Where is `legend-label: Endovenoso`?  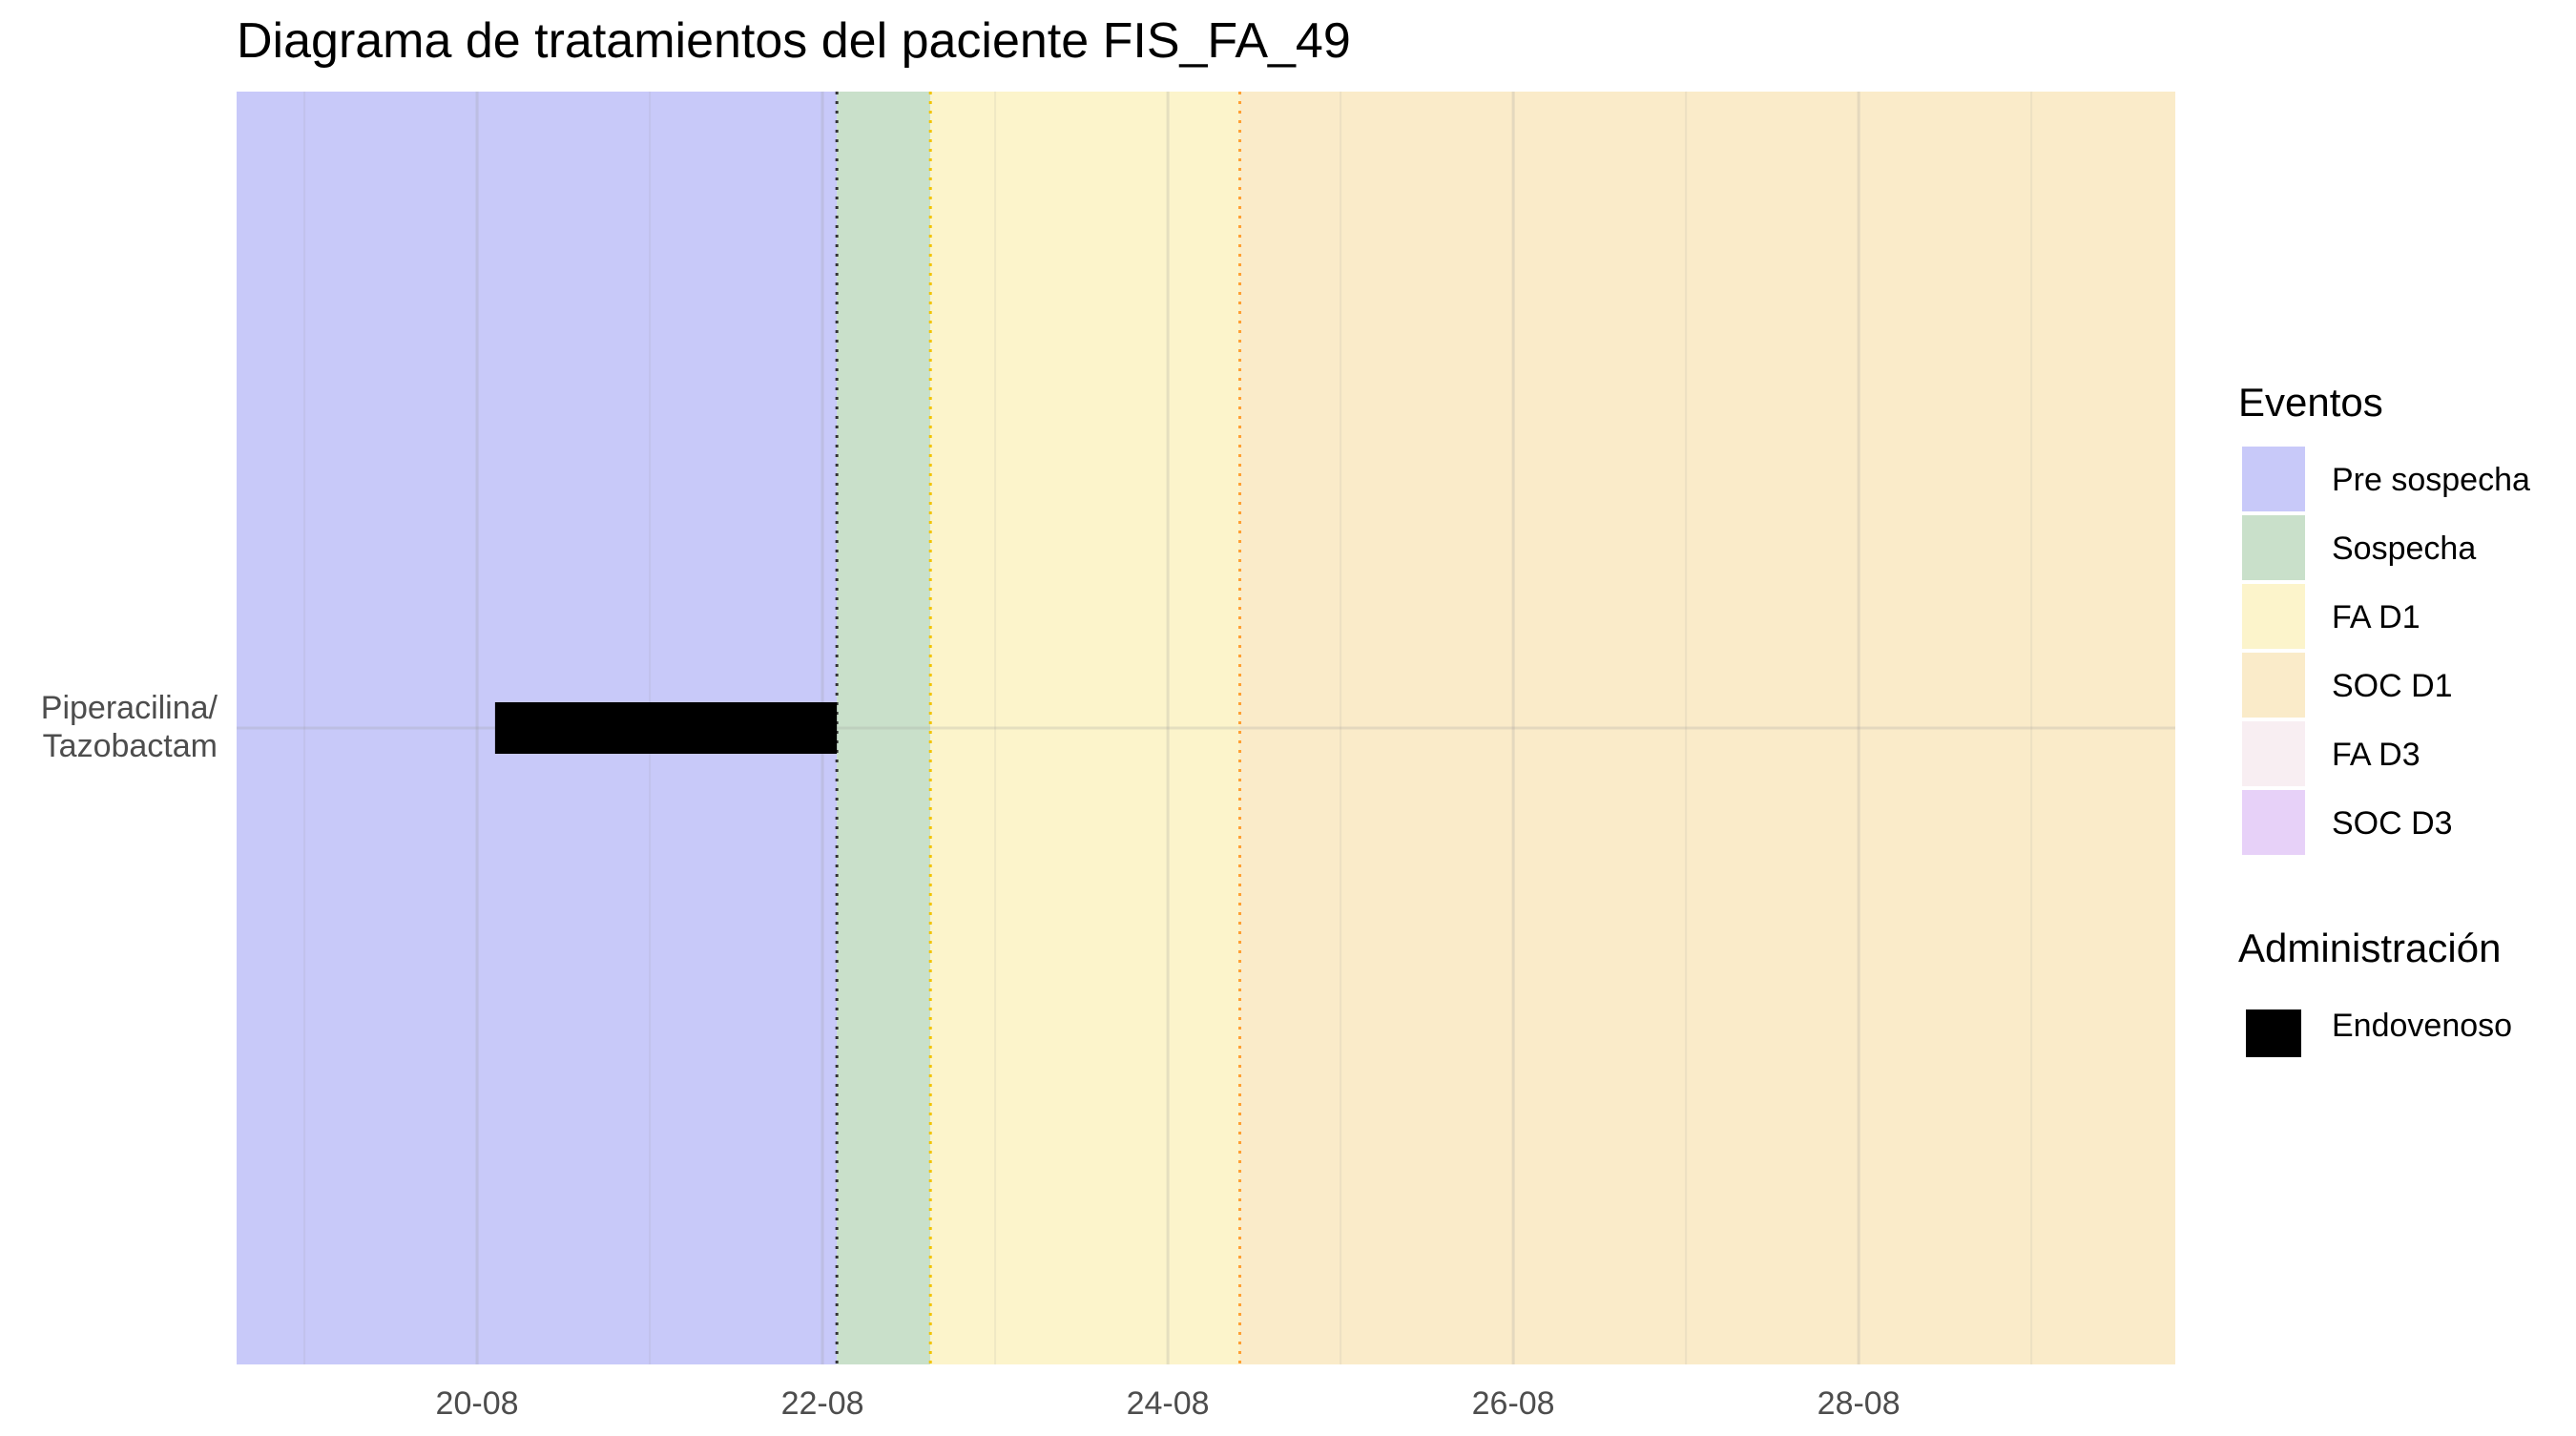 legend-label: Endovenoso is located at coordinates (2422, 1026).